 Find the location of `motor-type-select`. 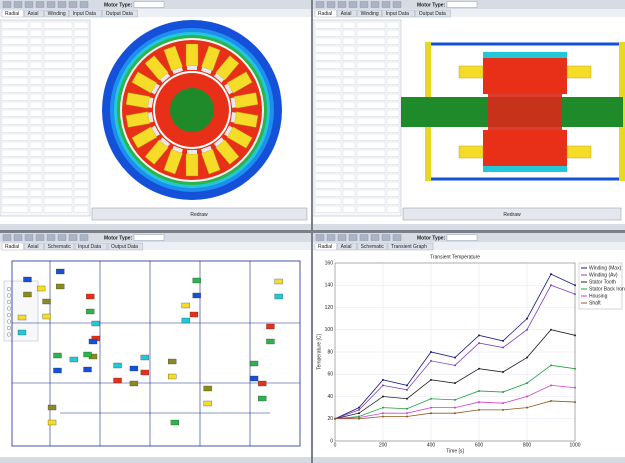

motor-type-select is located at coordinates (149, 237).